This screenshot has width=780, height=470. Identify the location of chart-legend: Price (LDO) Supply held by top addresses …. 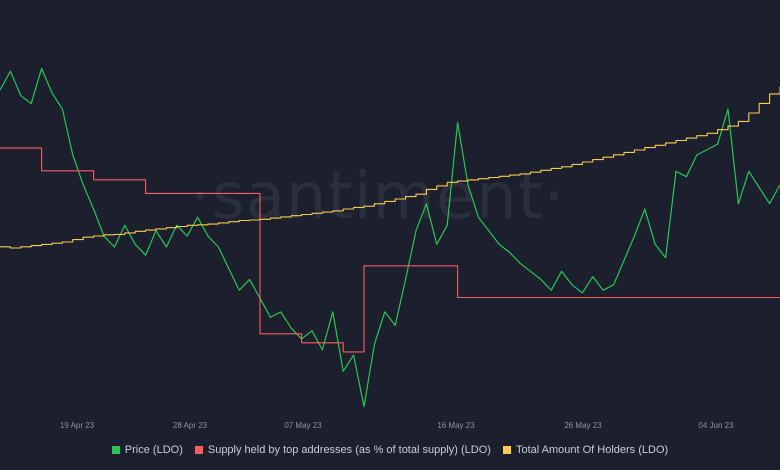
(390, 450).